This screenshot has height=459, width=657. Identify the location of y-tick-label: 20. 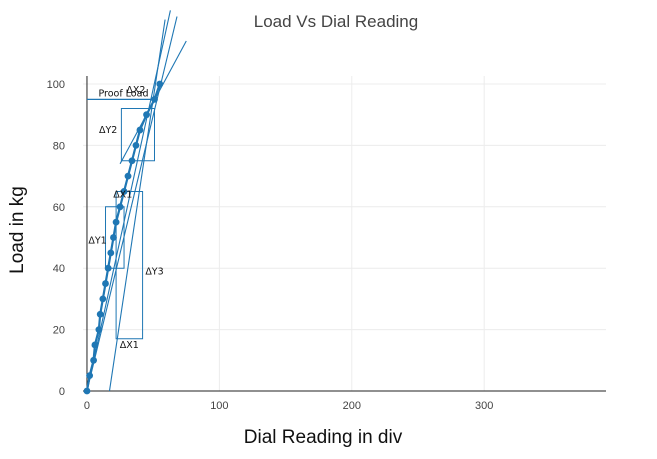
(59, 331).